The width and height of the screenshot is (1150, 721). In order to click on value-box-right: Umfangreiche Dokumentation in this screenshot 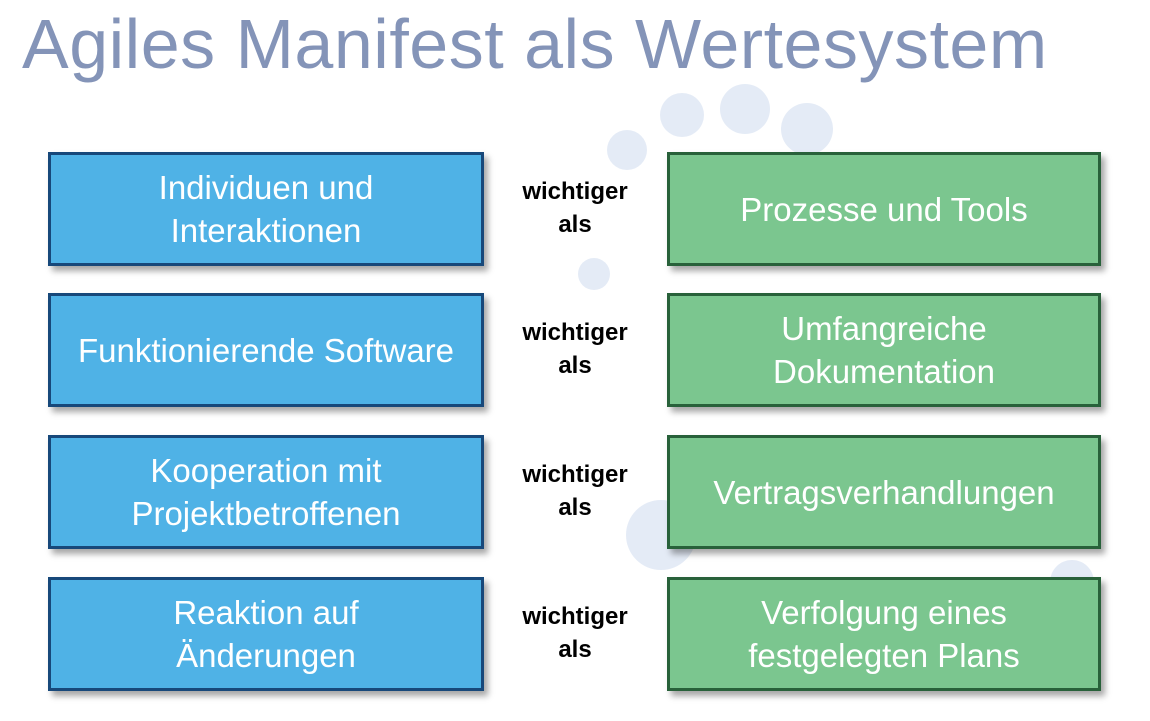, I will do `click(884, 350)`.